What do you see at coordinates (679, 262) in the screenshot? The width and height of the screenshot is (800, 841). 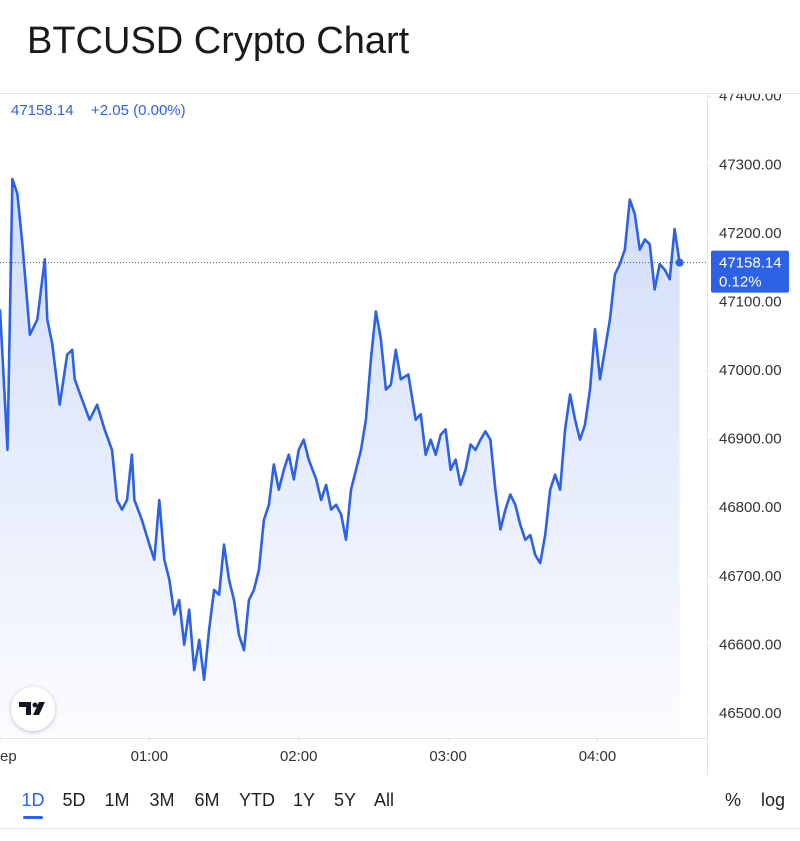 I see `last-point` at bounding box center [679, 262].